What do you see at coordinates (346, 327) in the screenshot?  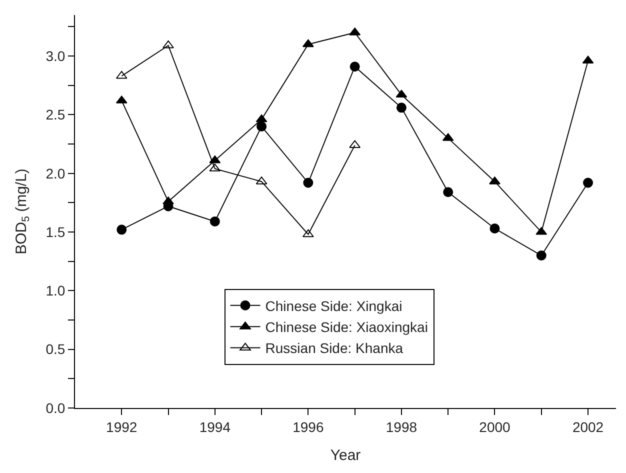 I see `legend-label: Chinese Side: Xiaoxingkai` at bounding box center [346, 327].